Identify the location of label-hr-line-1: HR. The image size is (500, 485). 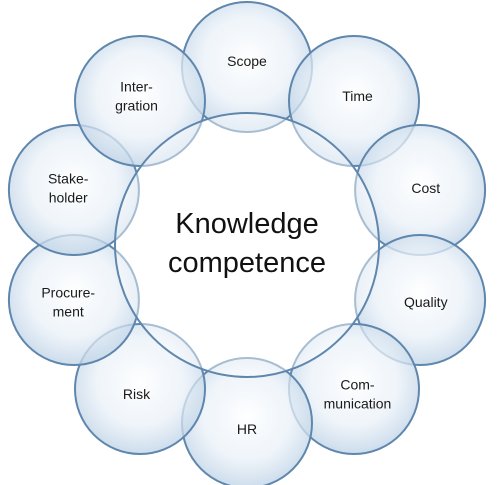
(247, 429).